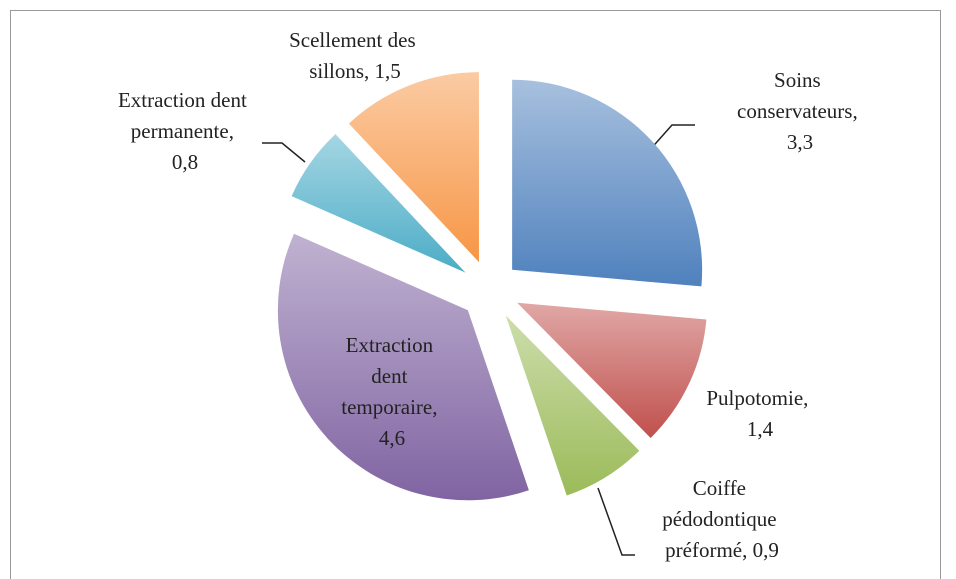  What do you see at coordinates (355, 55) in the screenshot?
I see `data-label: Scellement des sillons, 1,5` at bounding box center [355, 55].